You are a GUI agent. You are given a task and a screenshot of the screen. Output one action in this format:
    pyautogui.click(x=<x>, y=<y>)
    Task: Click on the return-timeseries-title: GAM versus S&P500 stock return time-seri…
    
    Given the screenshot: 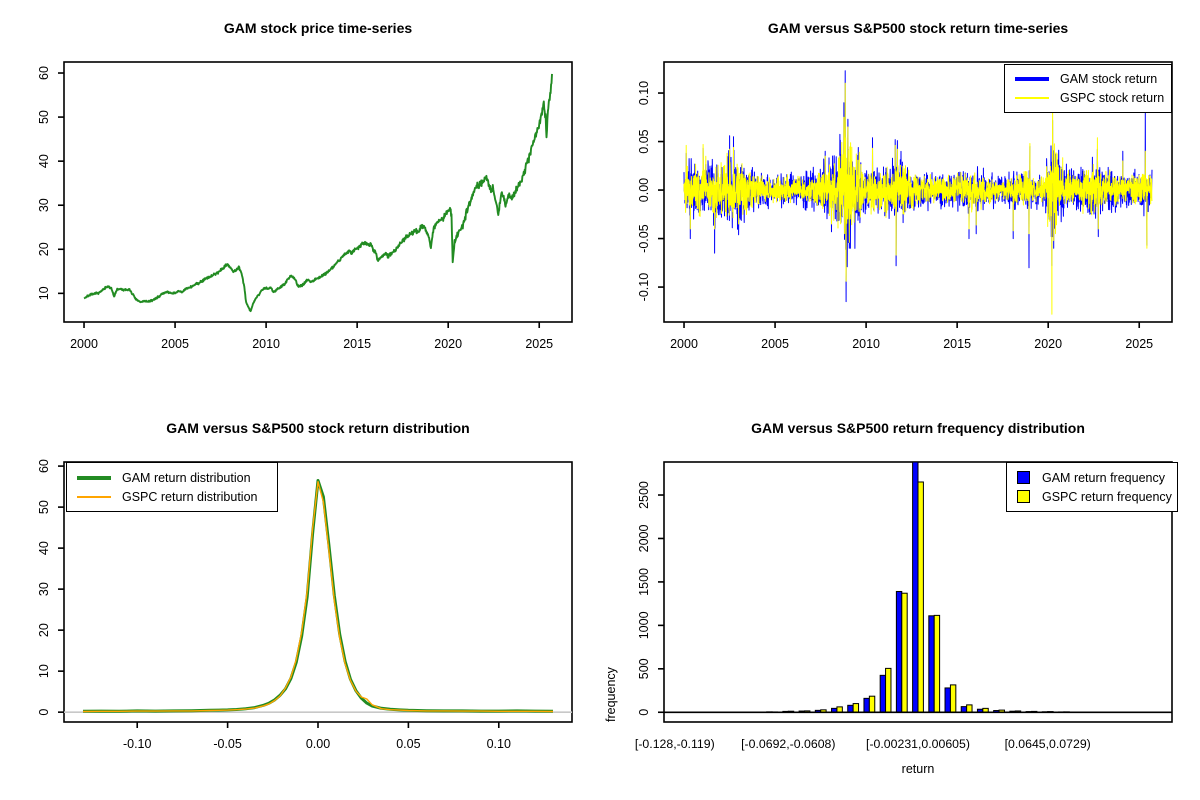 What is the action you would take?
    pyautogui.click(x=918, y=28)
    